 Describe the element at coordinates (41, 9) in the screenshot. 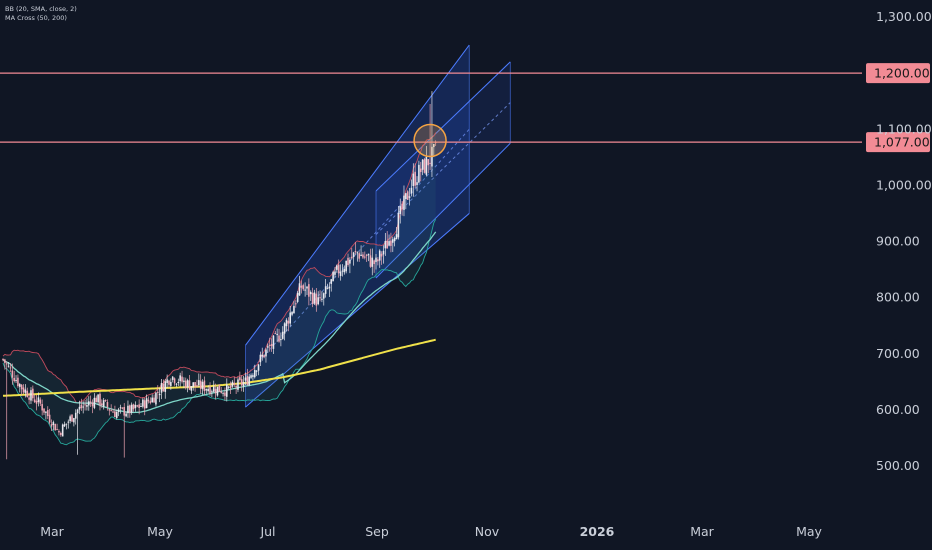

I see `indicator-bb: BB (20, SMA, close, 2)` at that location.